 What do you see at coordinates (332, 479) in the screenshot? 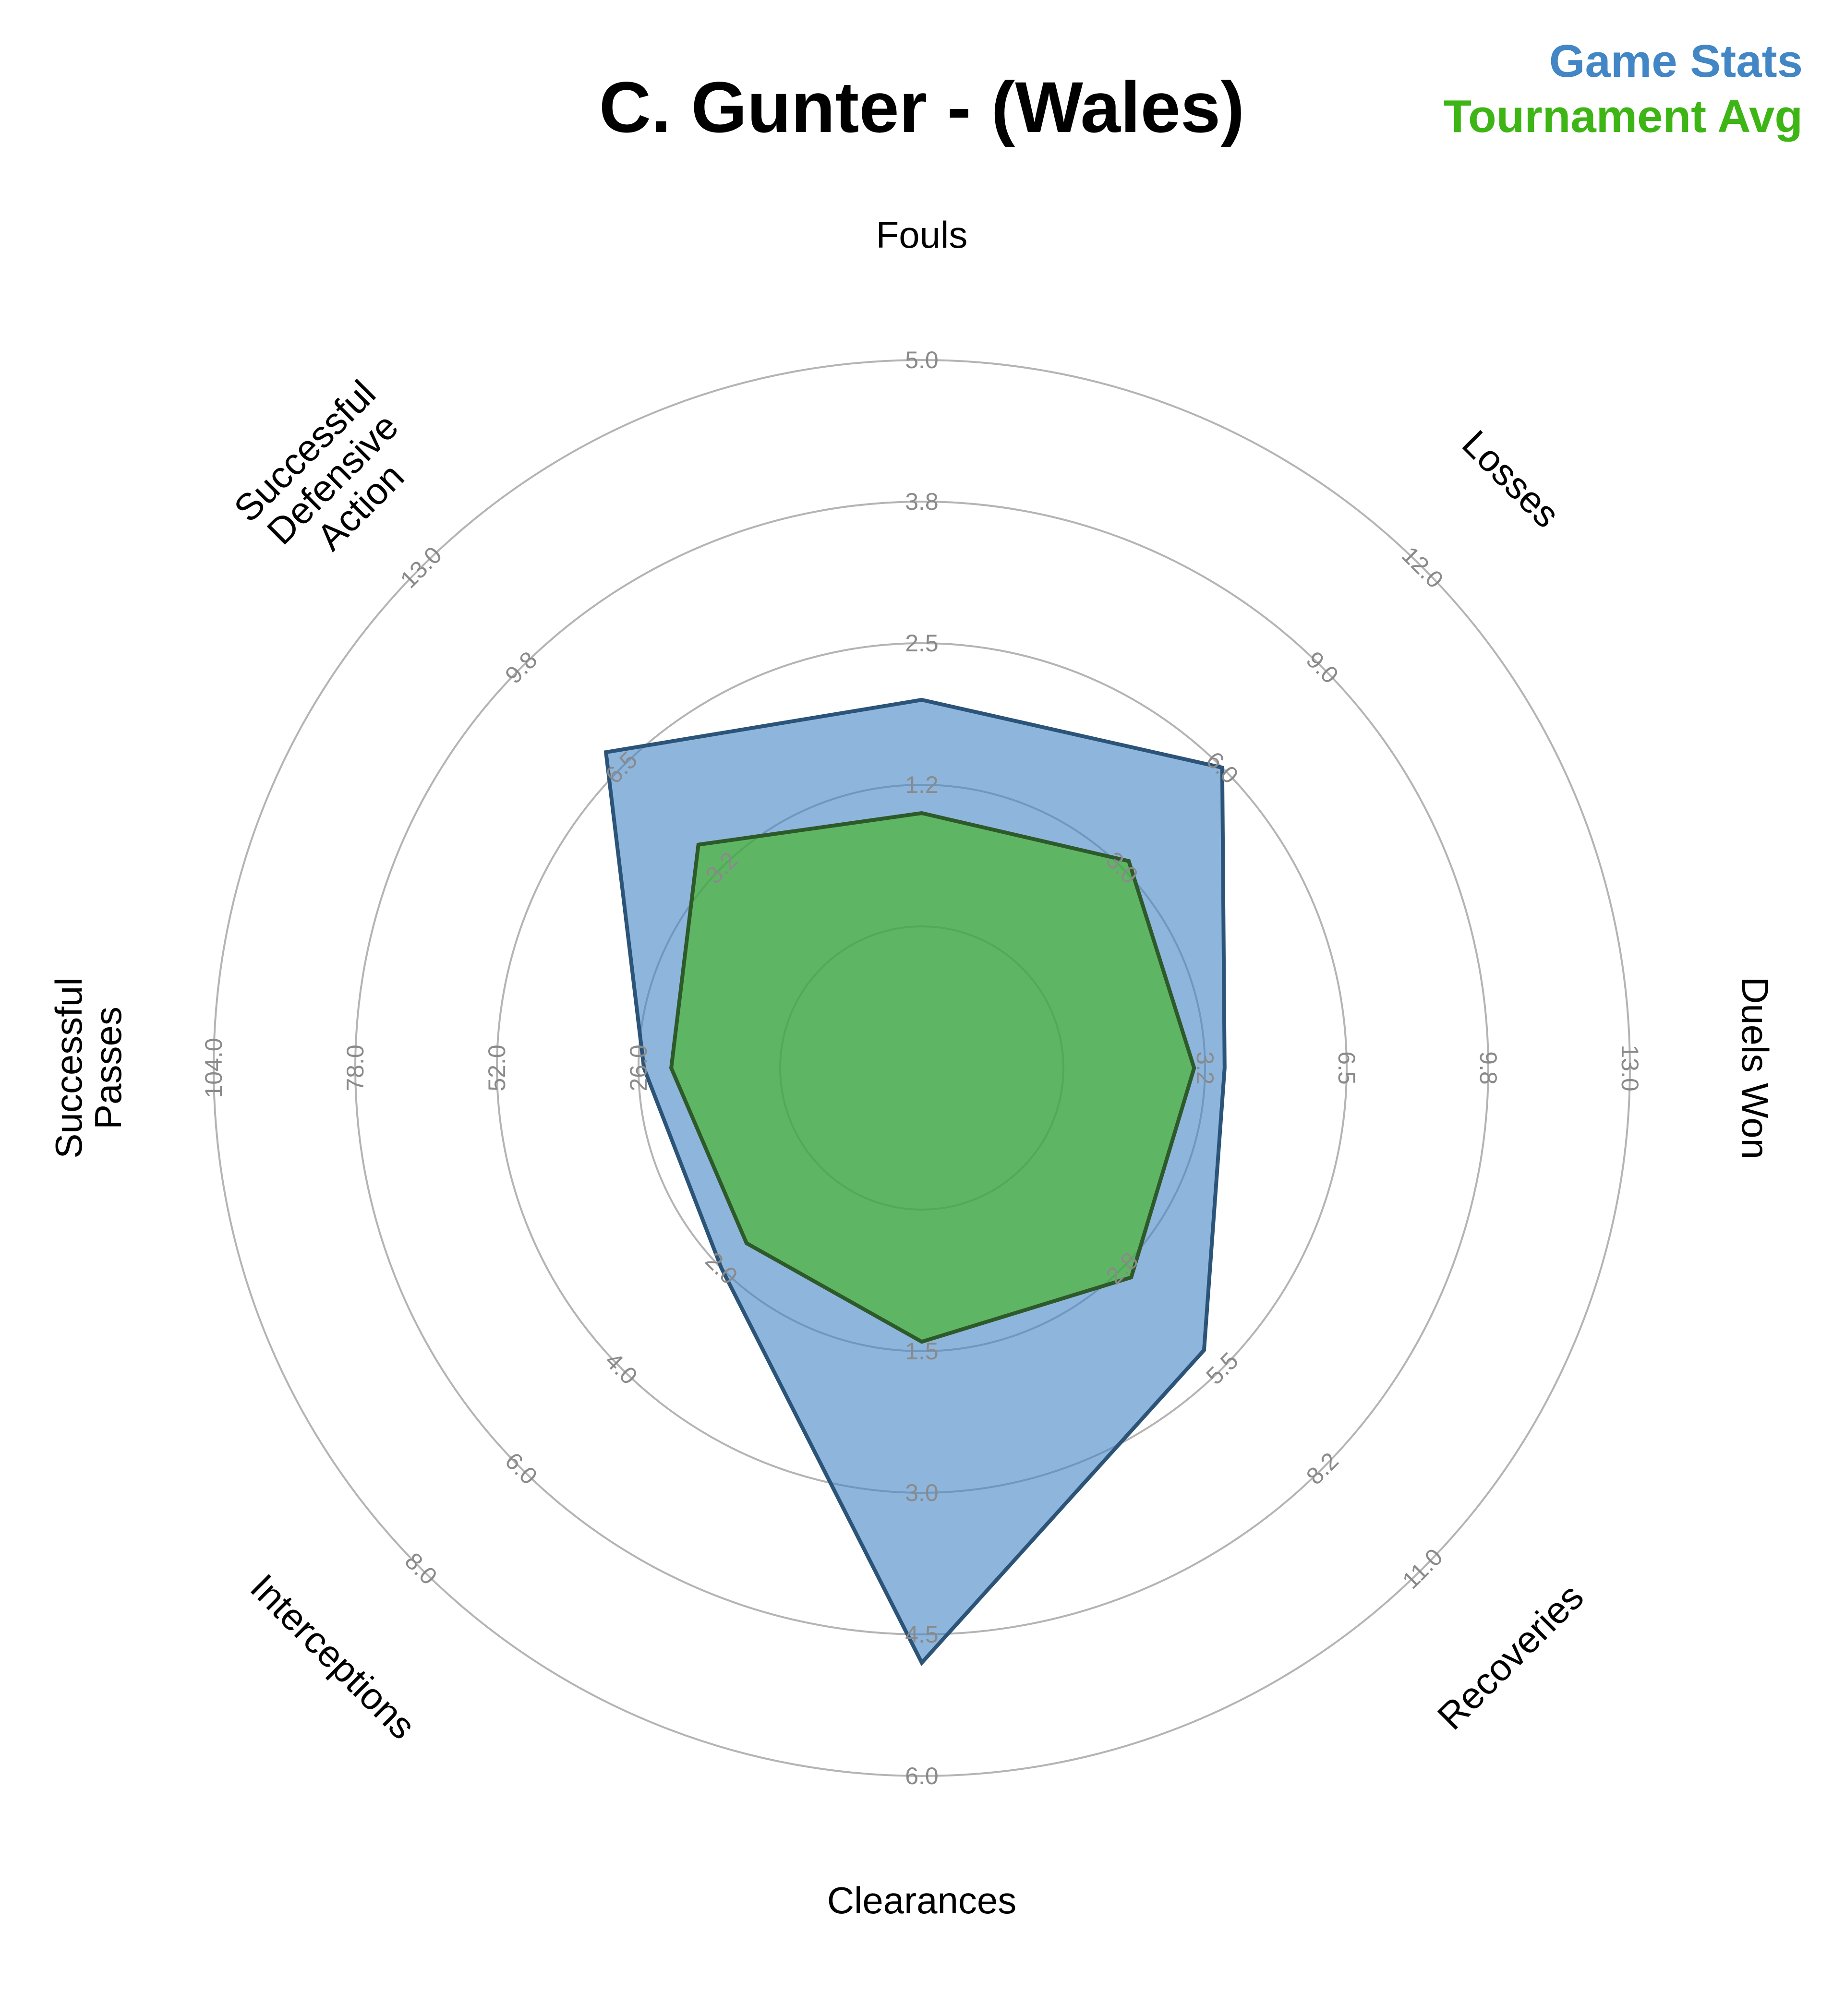
I see `axis-label: SuccessfulDefensiveAction` at bounding box center [332, 479].